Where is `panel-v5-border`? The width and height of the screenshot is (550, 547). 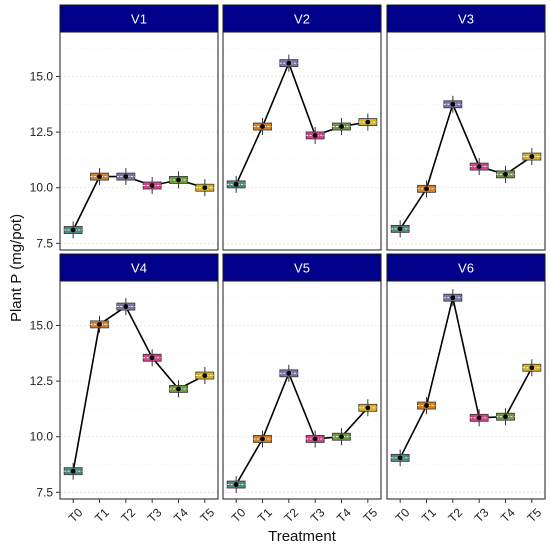
panel-v5-border is located at coordinates (302, 390).